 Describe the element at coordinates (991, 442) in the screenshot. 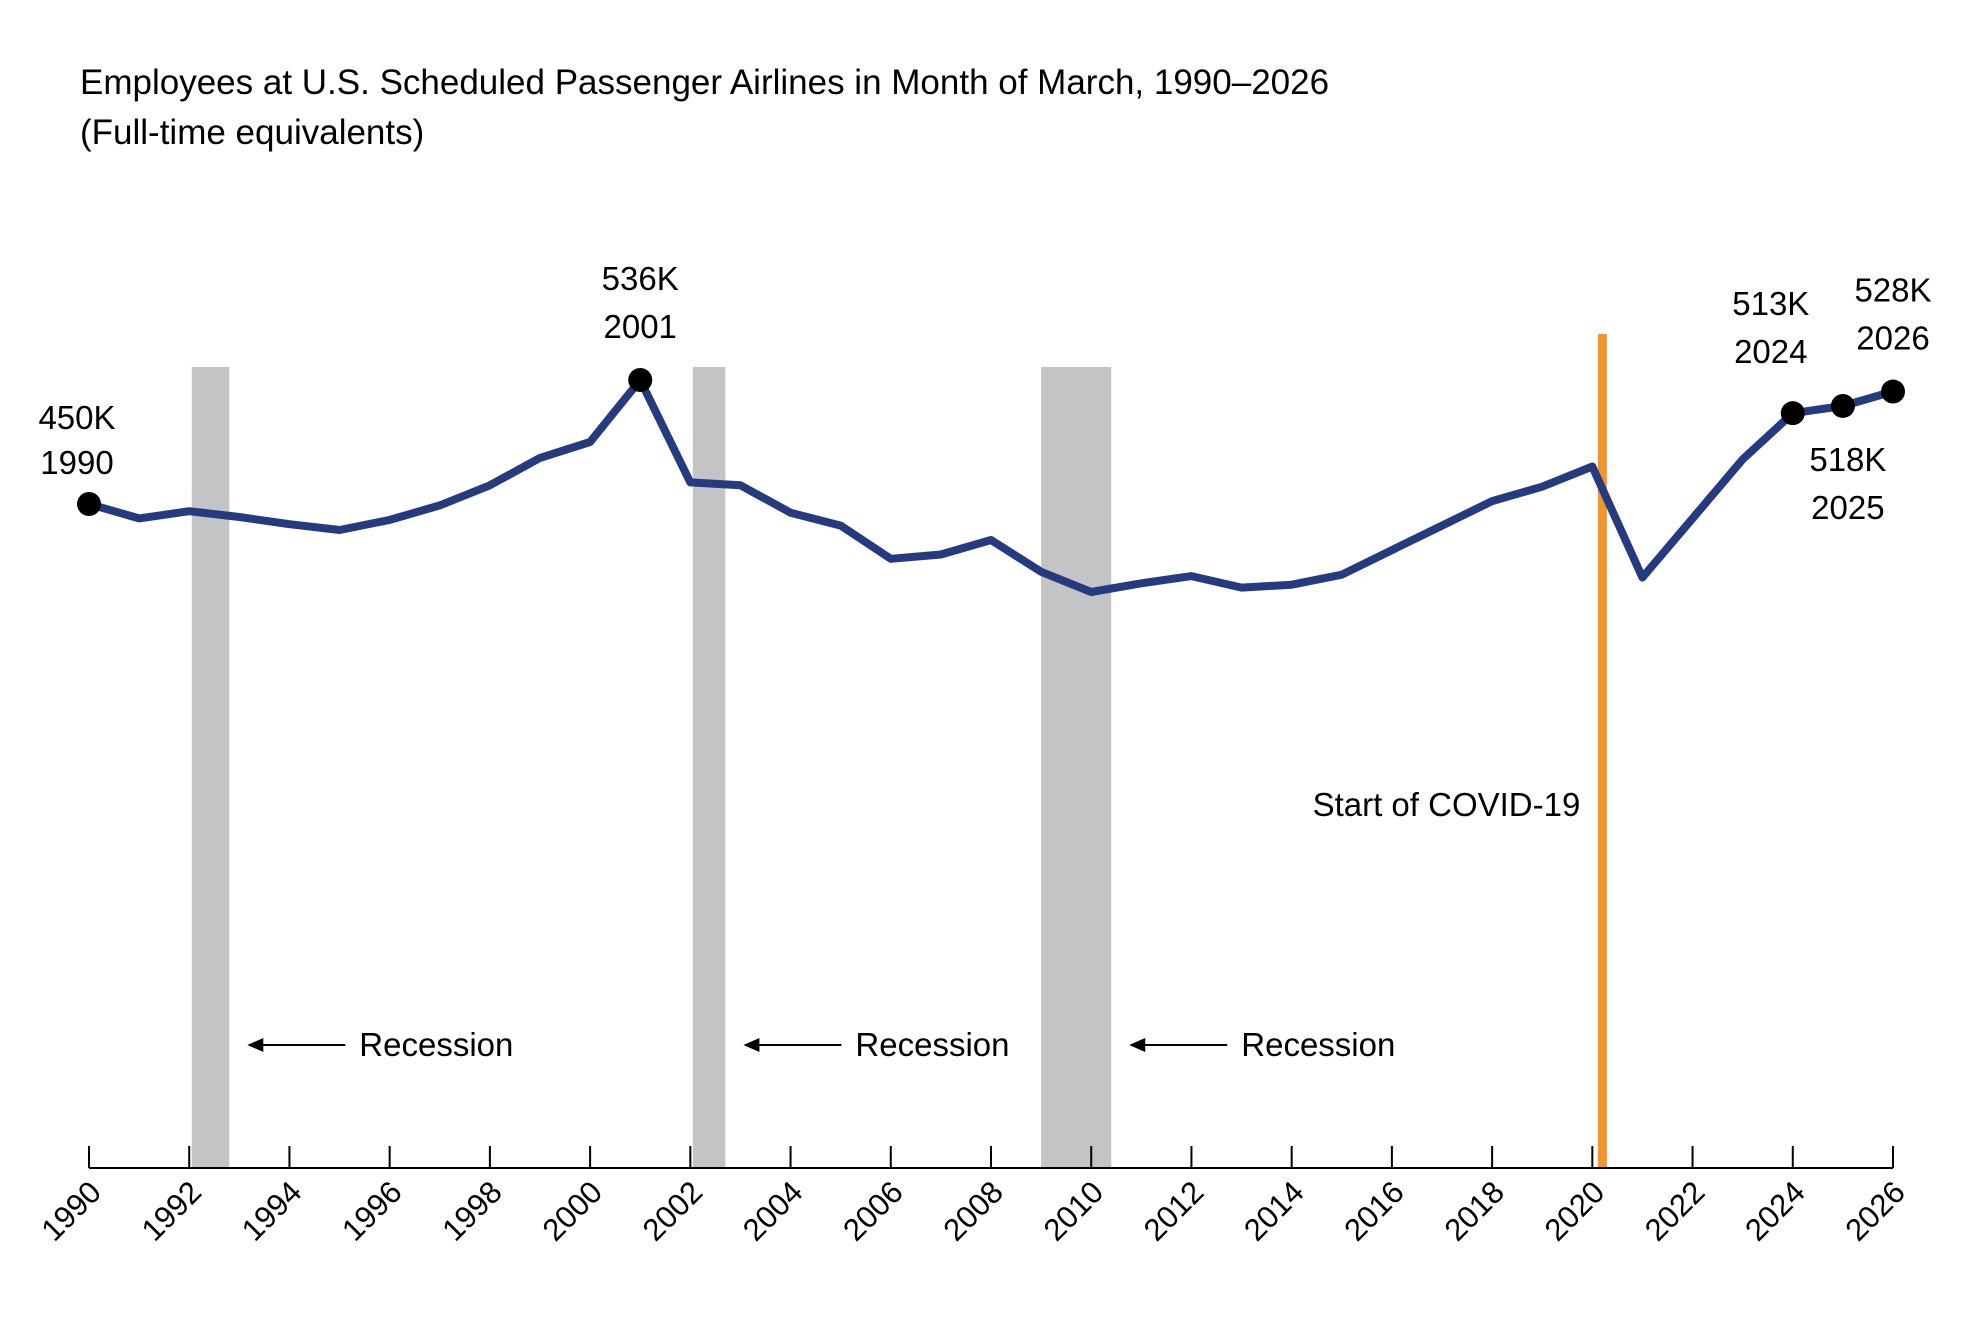

I see `points-layer` at that location.